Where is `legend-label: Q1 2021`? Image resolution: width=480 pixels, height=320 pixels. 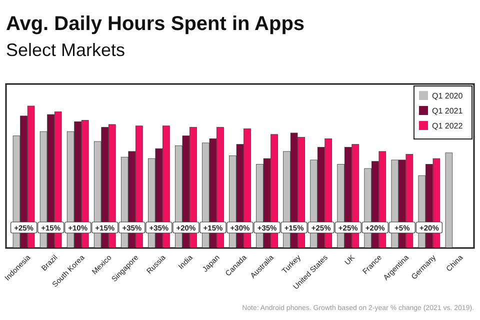
legend-label: Q1 2021 is located at coordinates (448, 111).